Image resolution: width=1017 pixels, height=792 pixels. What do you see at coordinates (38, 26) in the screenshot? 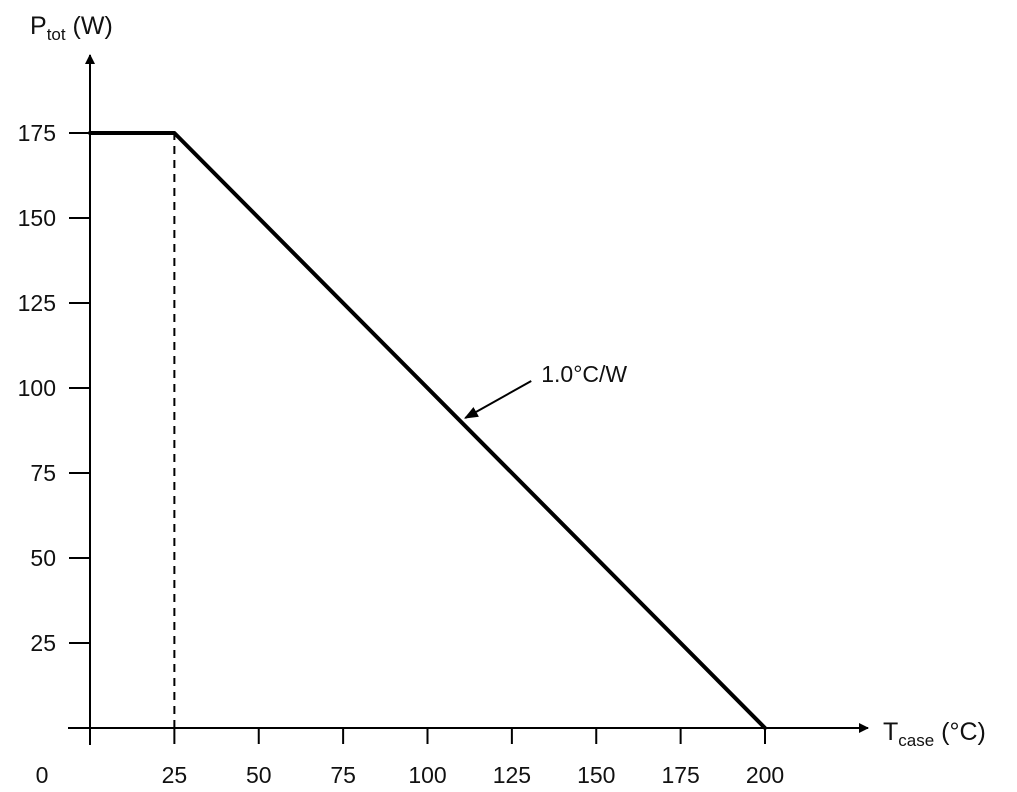
I see `y-axis-title-main: P` at bounding box center [38, 26].